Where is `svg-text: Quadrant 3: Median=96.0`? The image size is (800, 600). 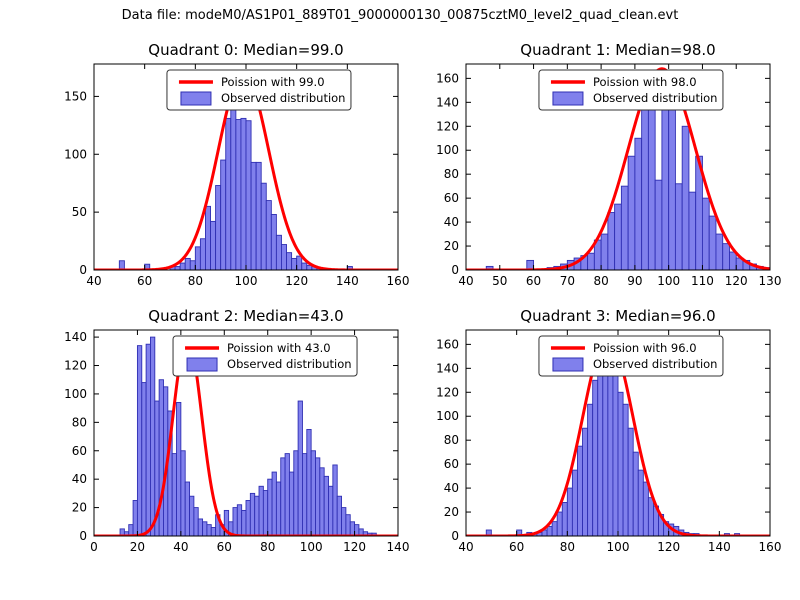
svg-text: Quadrant 3: Median=96.0 is located at coordinates (617, 316).